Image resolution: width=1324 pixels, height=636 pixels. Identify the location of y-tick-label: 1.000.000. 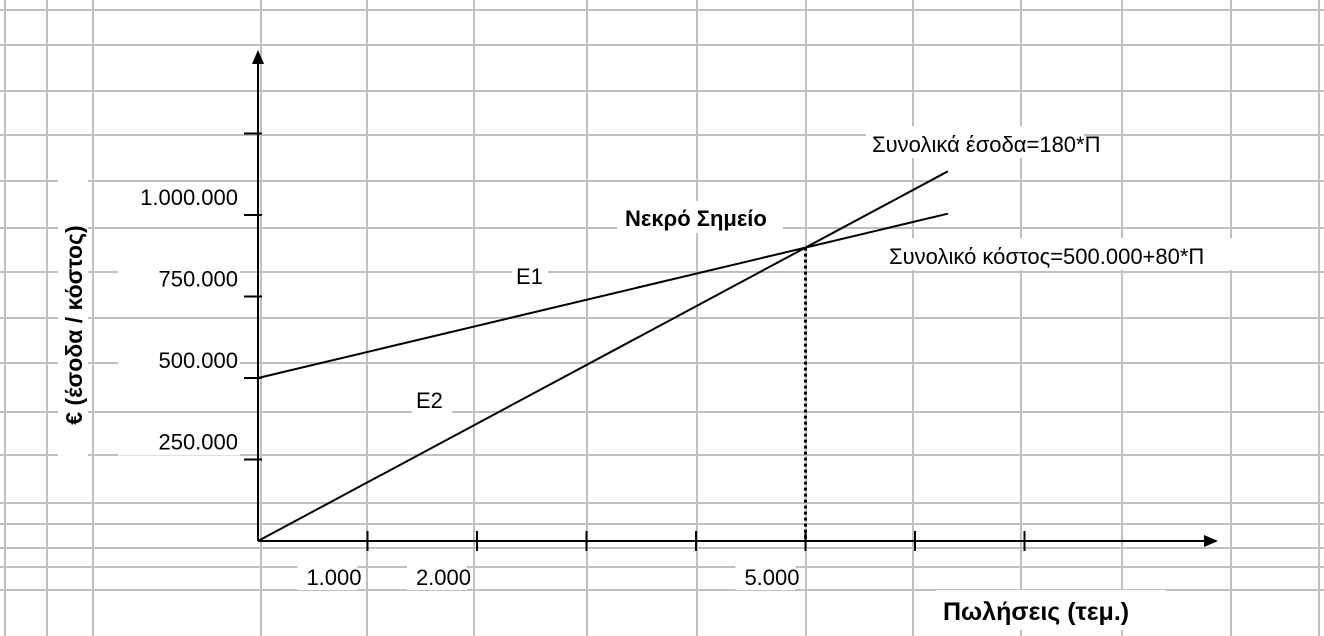
(189, 197).